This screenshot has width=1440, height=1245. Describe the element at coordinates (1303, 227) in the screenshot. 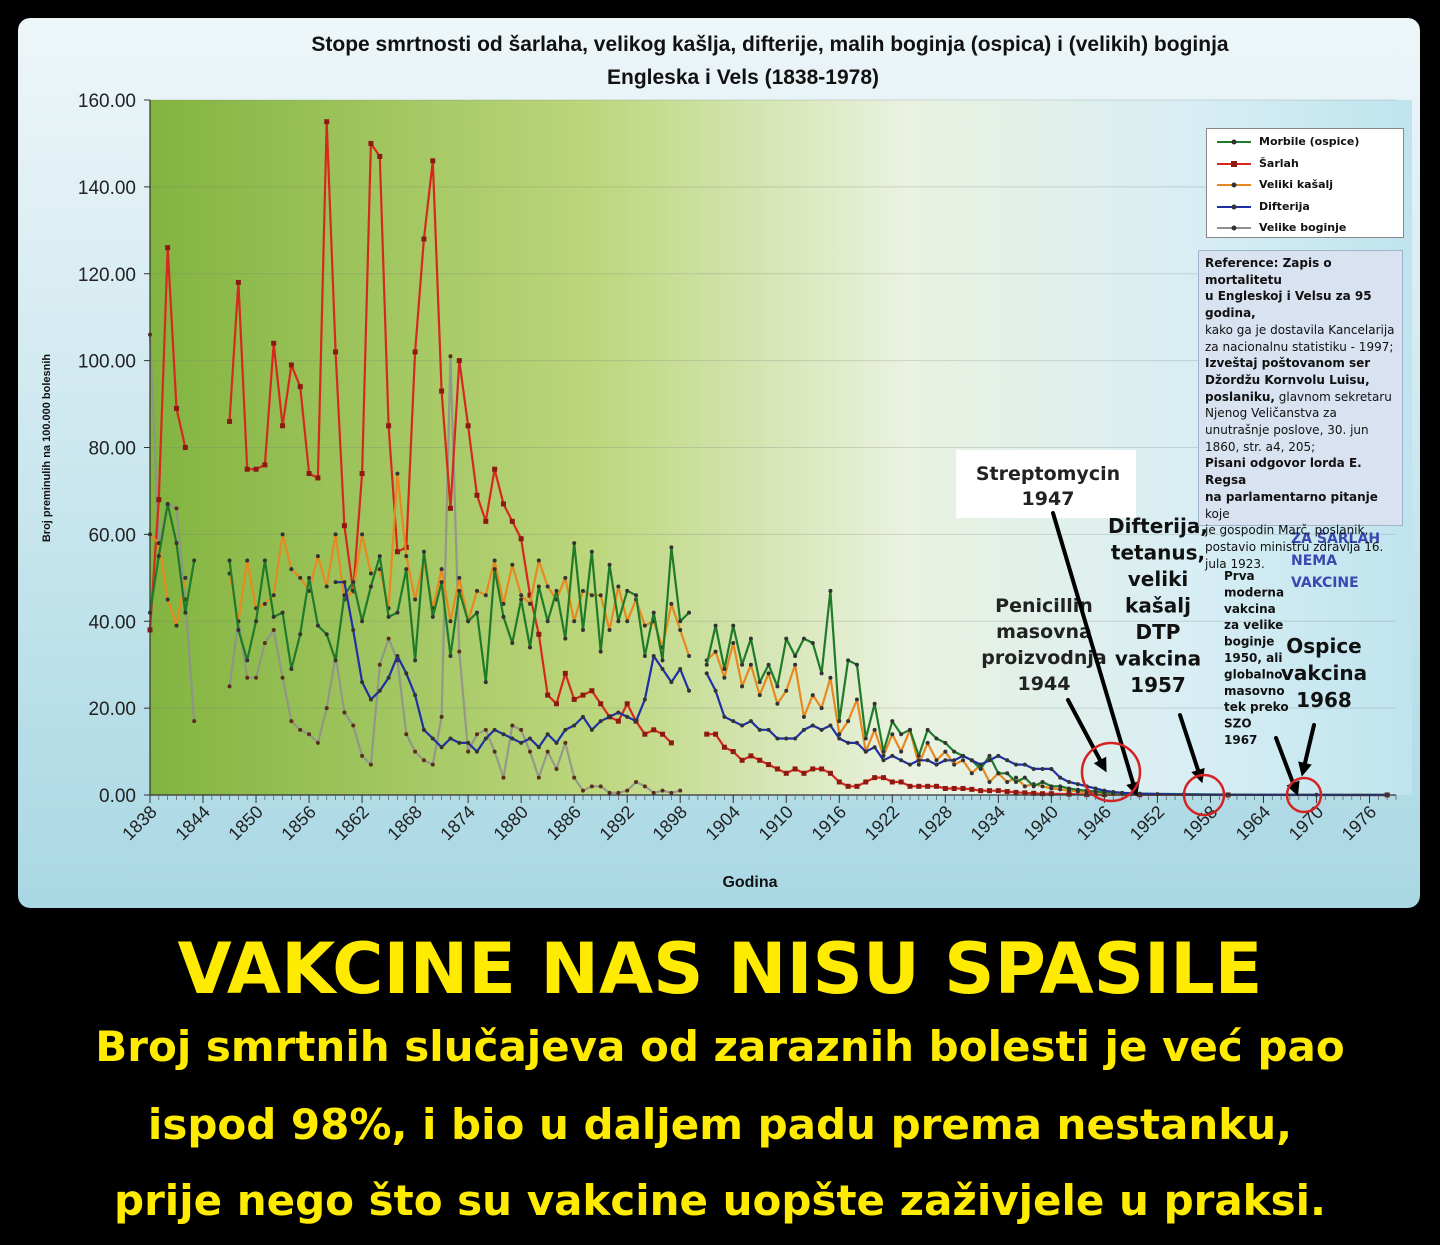

I see `legend-label: Velike boginje` at that location.